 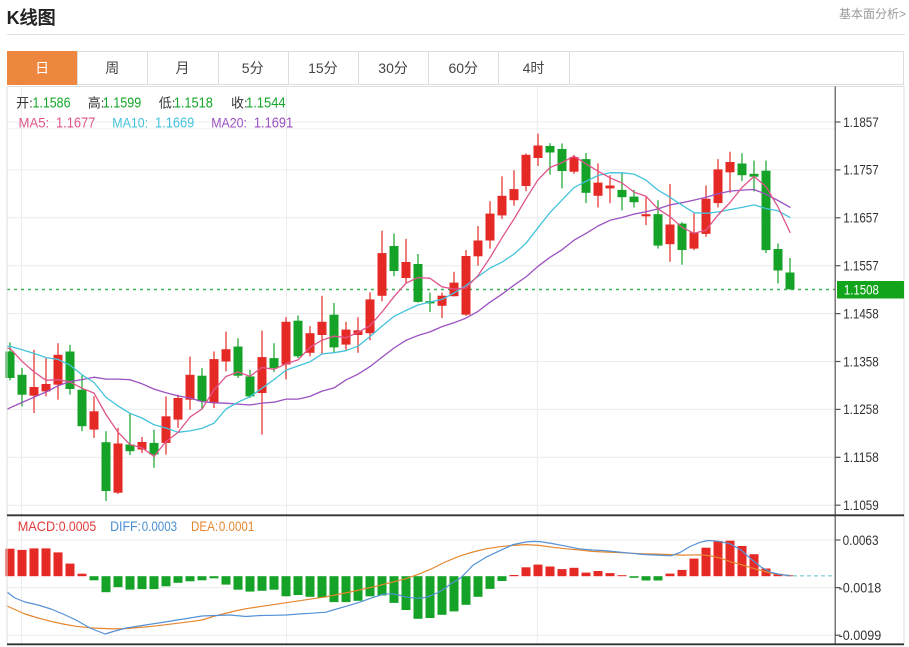 What do you see at coordinates (861, 290) in the screenshot?
I see `svg-text: 1.1508` at bounding box center [861, 290].